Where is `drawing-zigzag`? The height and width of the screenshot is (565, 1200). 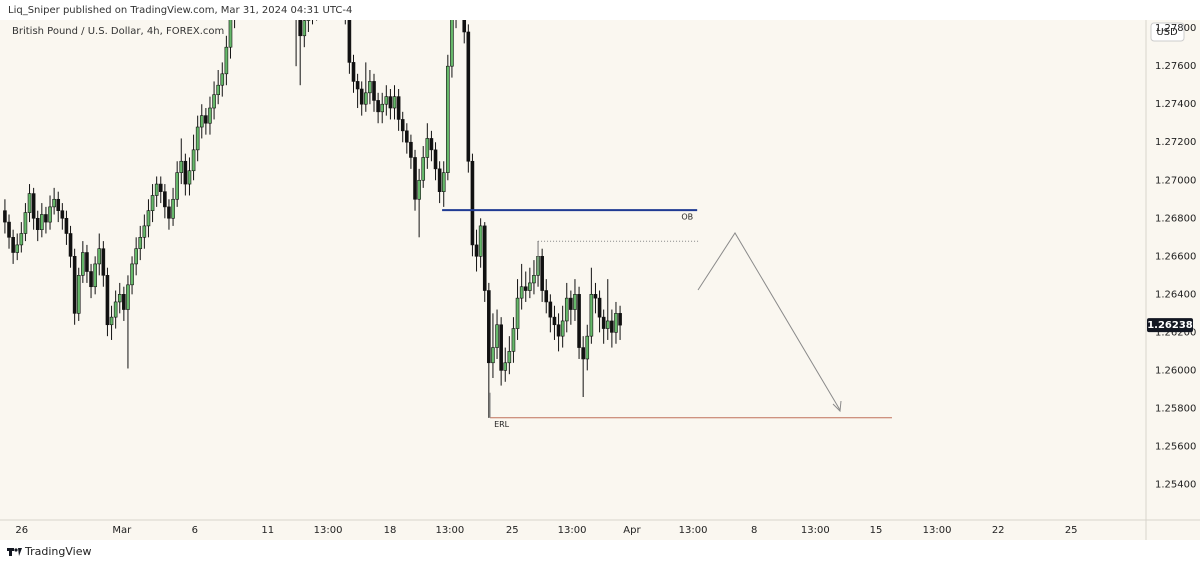
drawing-zigzag is located at coordinates (769, 322).